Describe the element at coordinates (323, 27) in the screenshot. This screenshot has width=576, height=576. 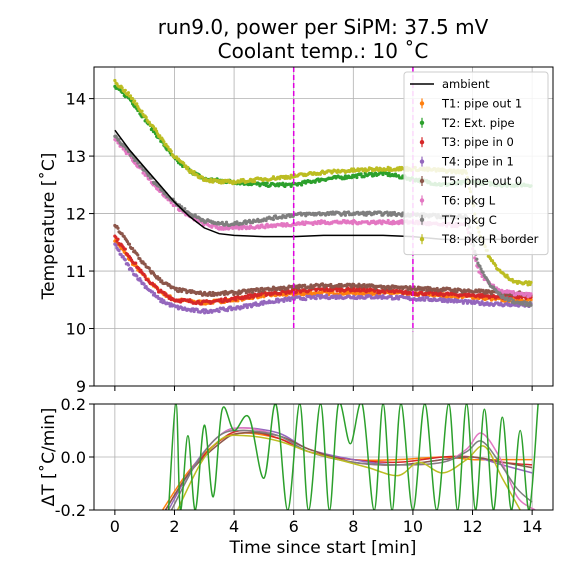
I see `chart-title: run9.0, power per SiPM: 37.5 mV` at that location.